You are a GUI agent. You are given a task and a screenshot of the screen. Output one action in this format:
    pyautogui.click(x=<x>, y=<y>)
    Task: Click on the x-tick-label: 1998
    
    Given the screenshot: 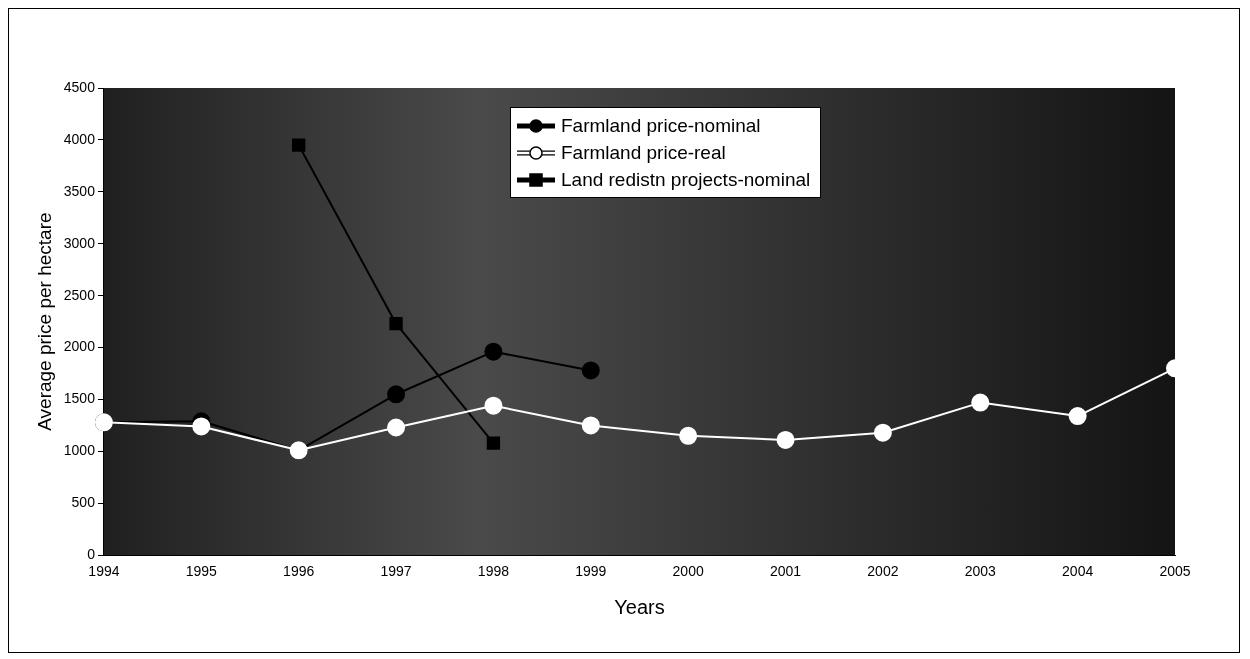 What is the action you would take?
    pyautogui.click(x=493, y=571)
    